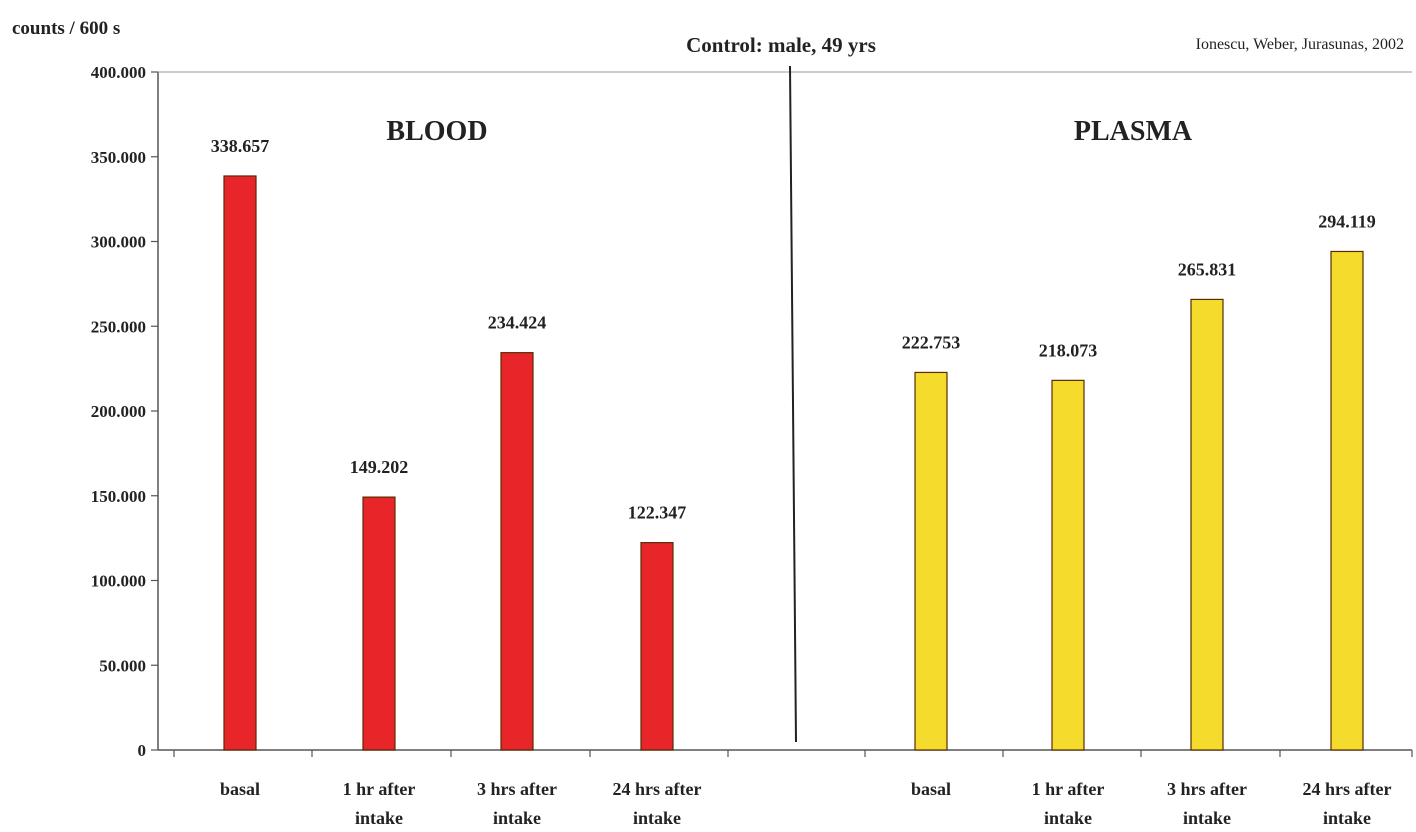 This screenshot has height=832, width=1416. What do you see at coordinates (781, 45) in the screenshot?
I see `chart-title: Control: male, 49 yrs` at bounding box center [781, 45].